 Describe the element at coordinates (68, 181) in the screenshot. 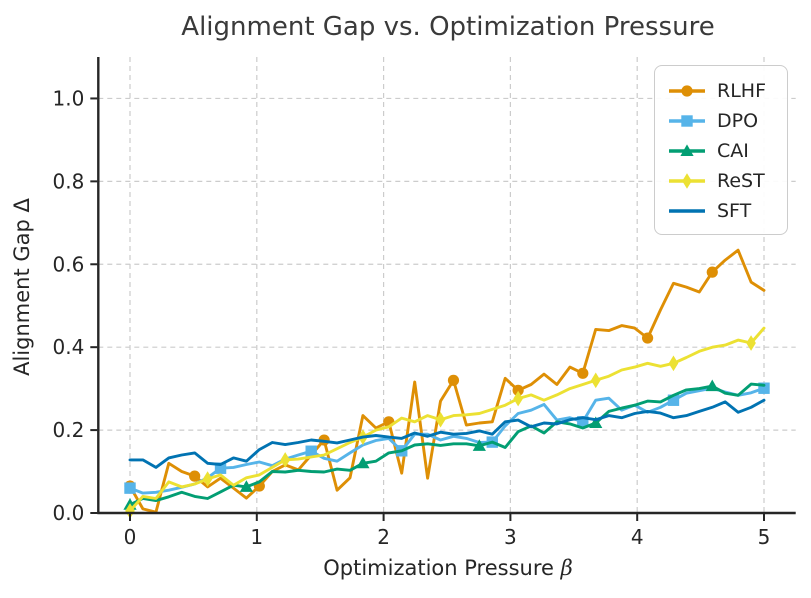

I see `y-tick-label: 0.8` at that location.